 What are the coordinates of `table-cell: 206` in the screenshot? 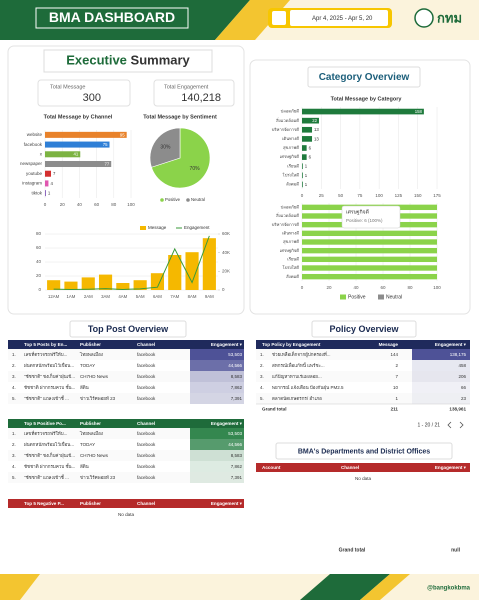 It's located at (462, 376).